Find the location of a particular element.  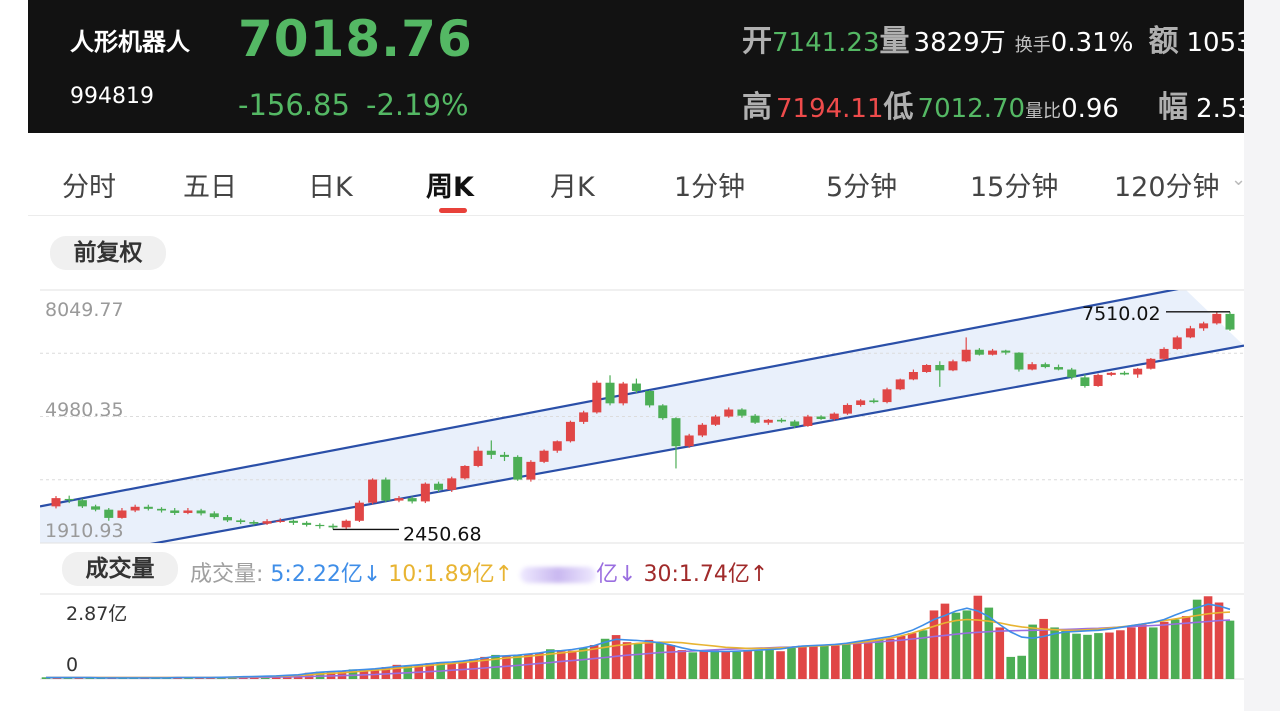

tab-daily-k: 日K is located at coordinates (330, 187).